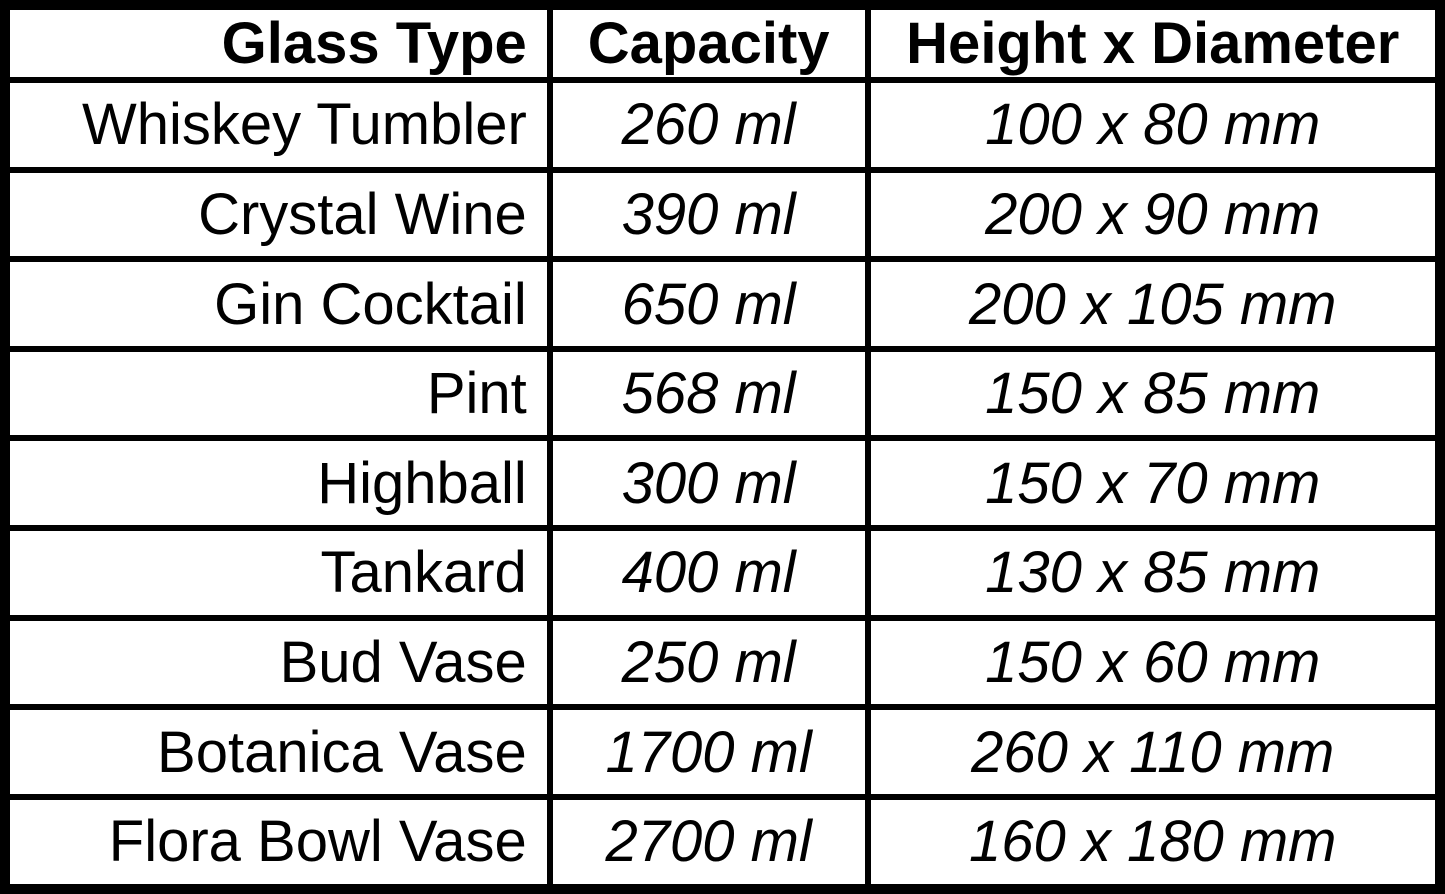 Image resolution: width=1445 pixels, height=894 pixels. What do you see at coordinates (708, 573) in the screenshot?
I see `cell-capacity: 400 ml` at bounding box center [708, 573].